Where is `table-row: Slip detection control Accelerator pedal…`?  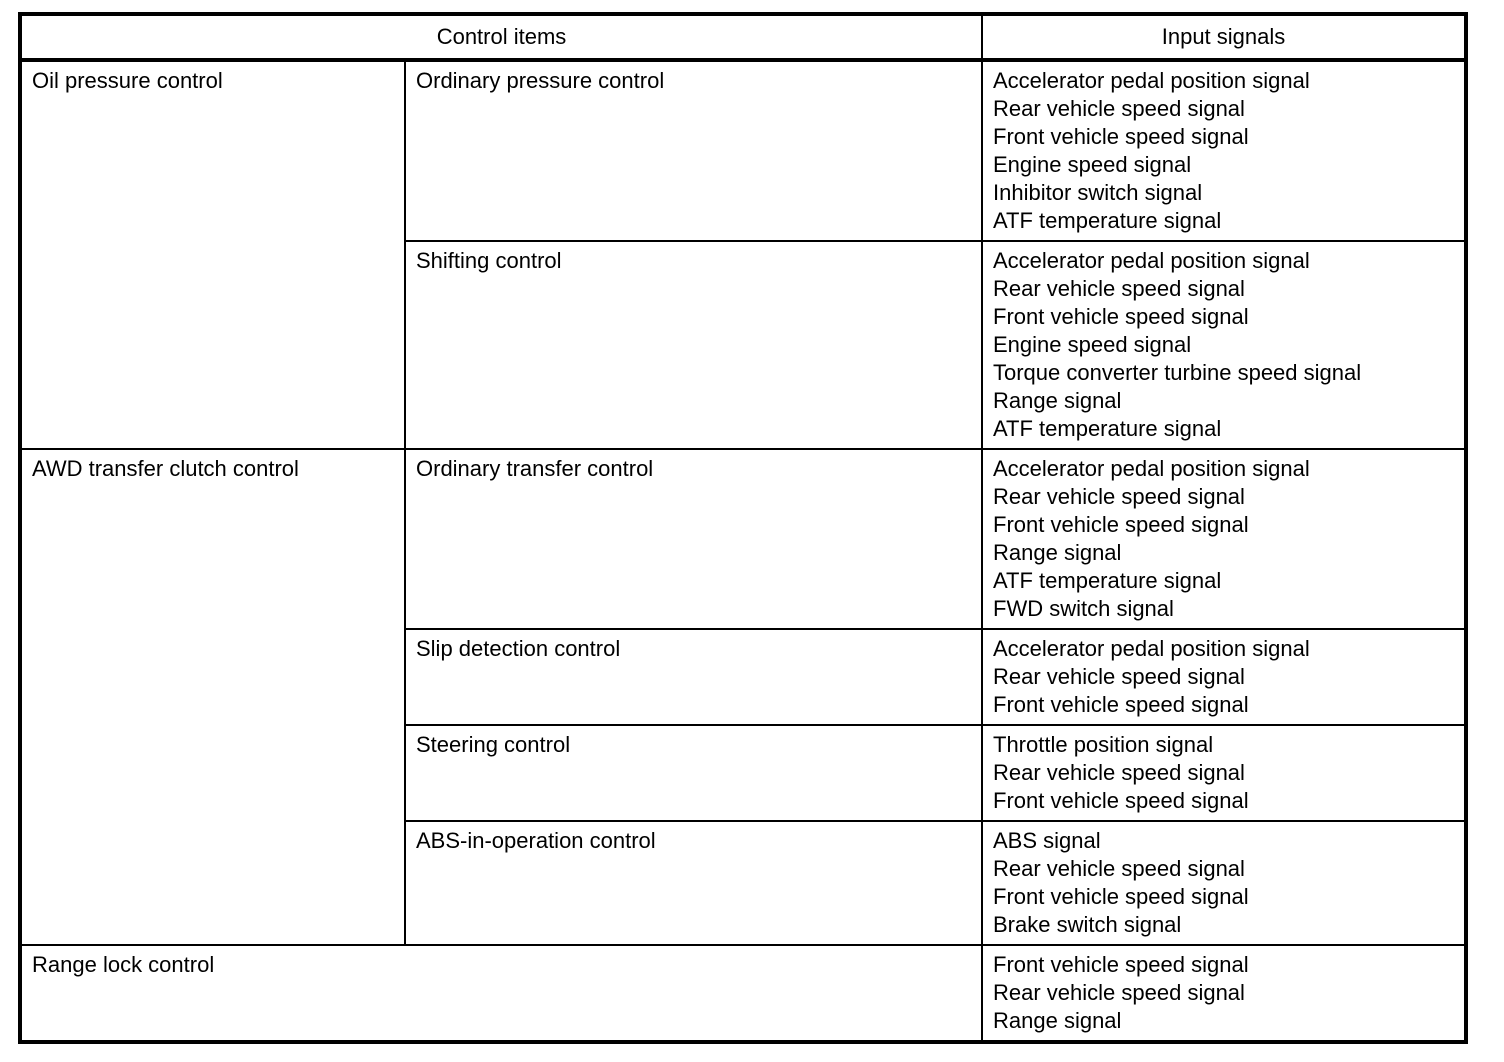 table-row: Slip detection control Accelerator pedal… is located at coordinates (743, 677).